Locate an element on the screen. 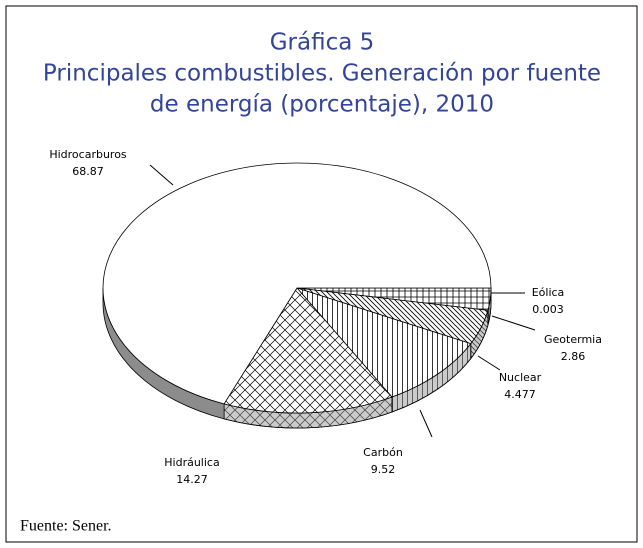 The image size is (643, 548). slice-label: Carbón is located at coordinates (383, 452).